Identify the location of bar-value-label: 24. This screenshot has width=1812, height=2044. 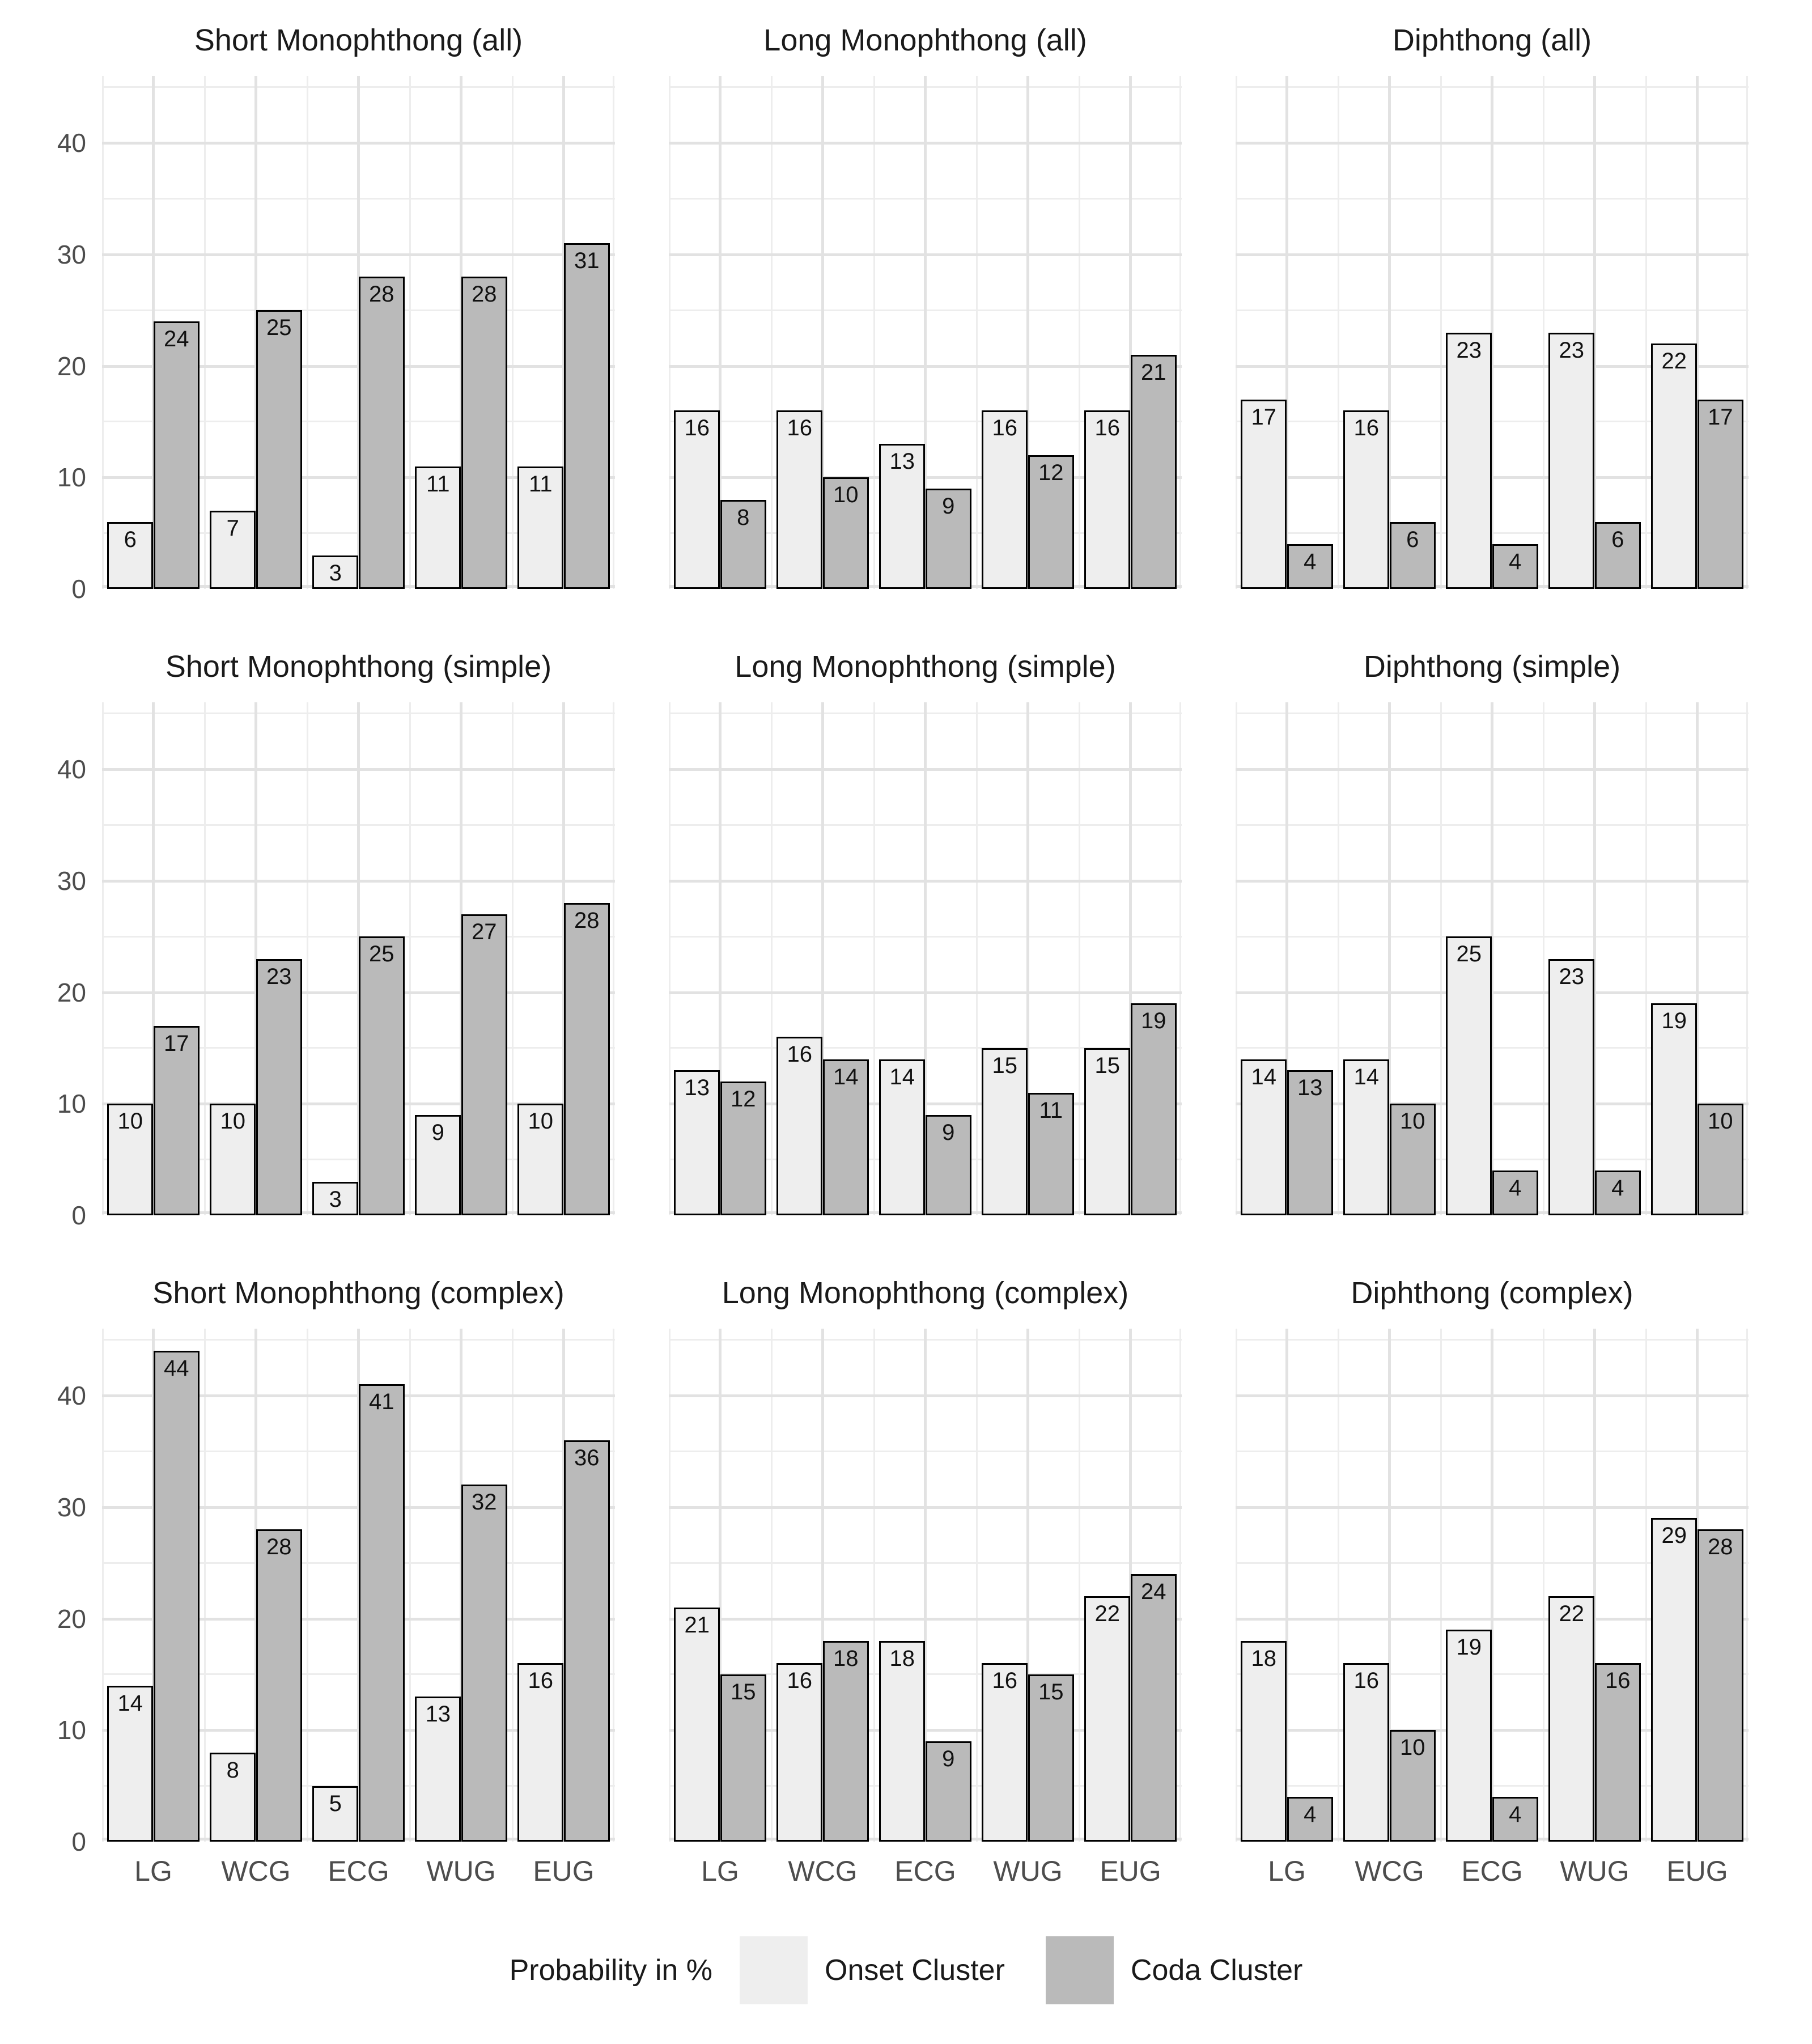
(1153, 1592).